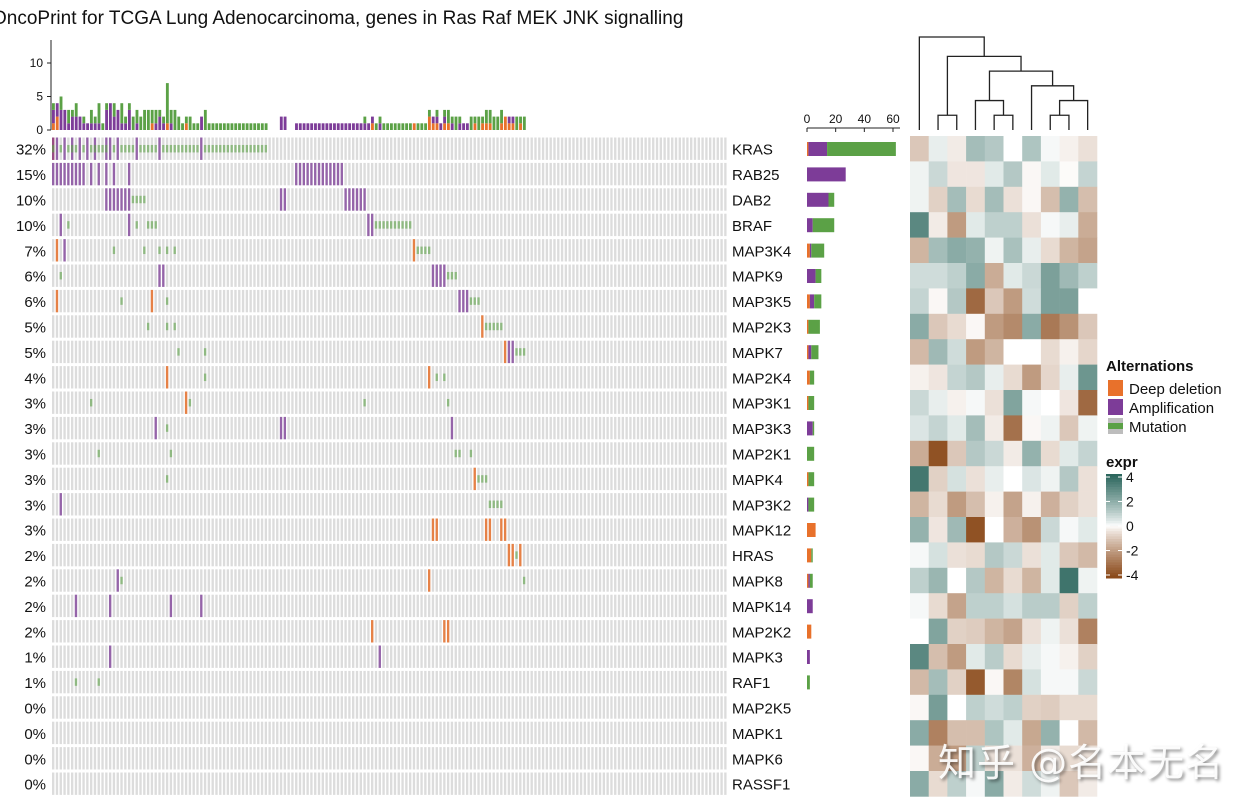  I want to click on amplification-mark, so click(64, 174).